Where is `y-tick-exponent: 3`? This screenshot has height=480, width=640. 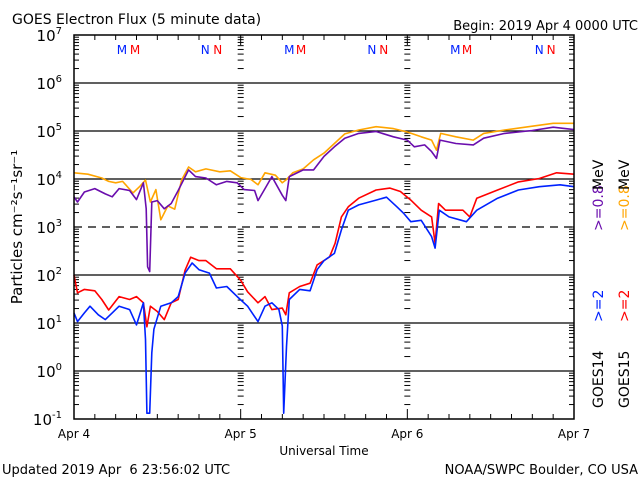
y-tick-exponent: 3 is located at coordinates (59, 223).